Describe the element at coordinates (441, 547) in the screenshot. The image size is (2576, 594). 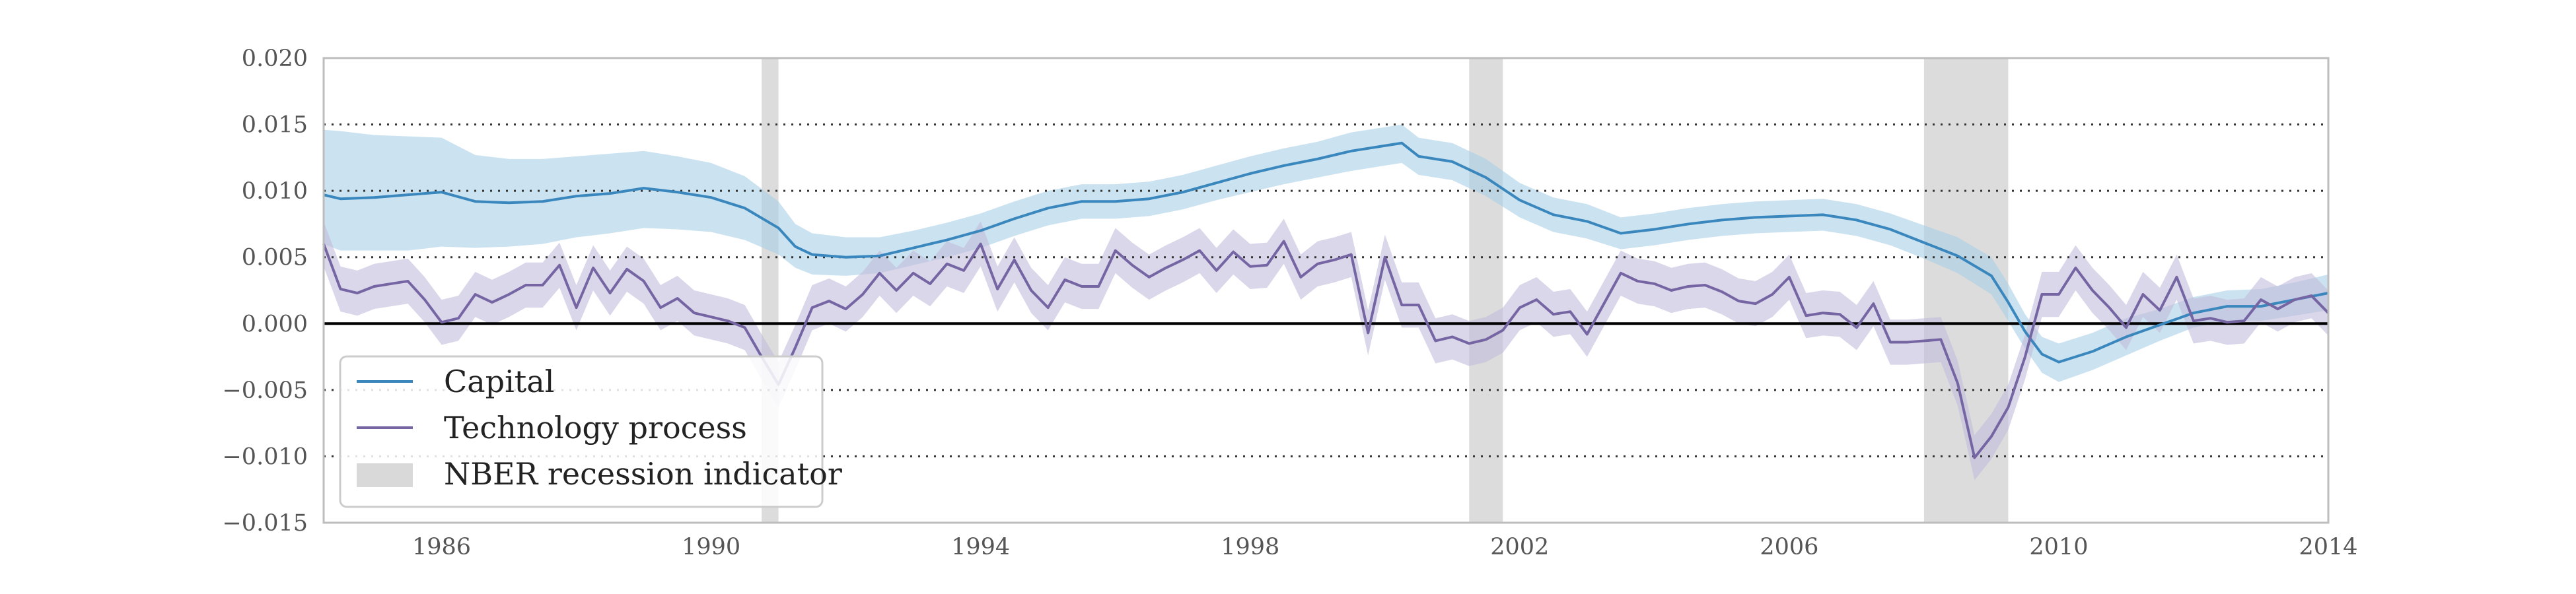
I see `x-tick-label: 1986` at that location.